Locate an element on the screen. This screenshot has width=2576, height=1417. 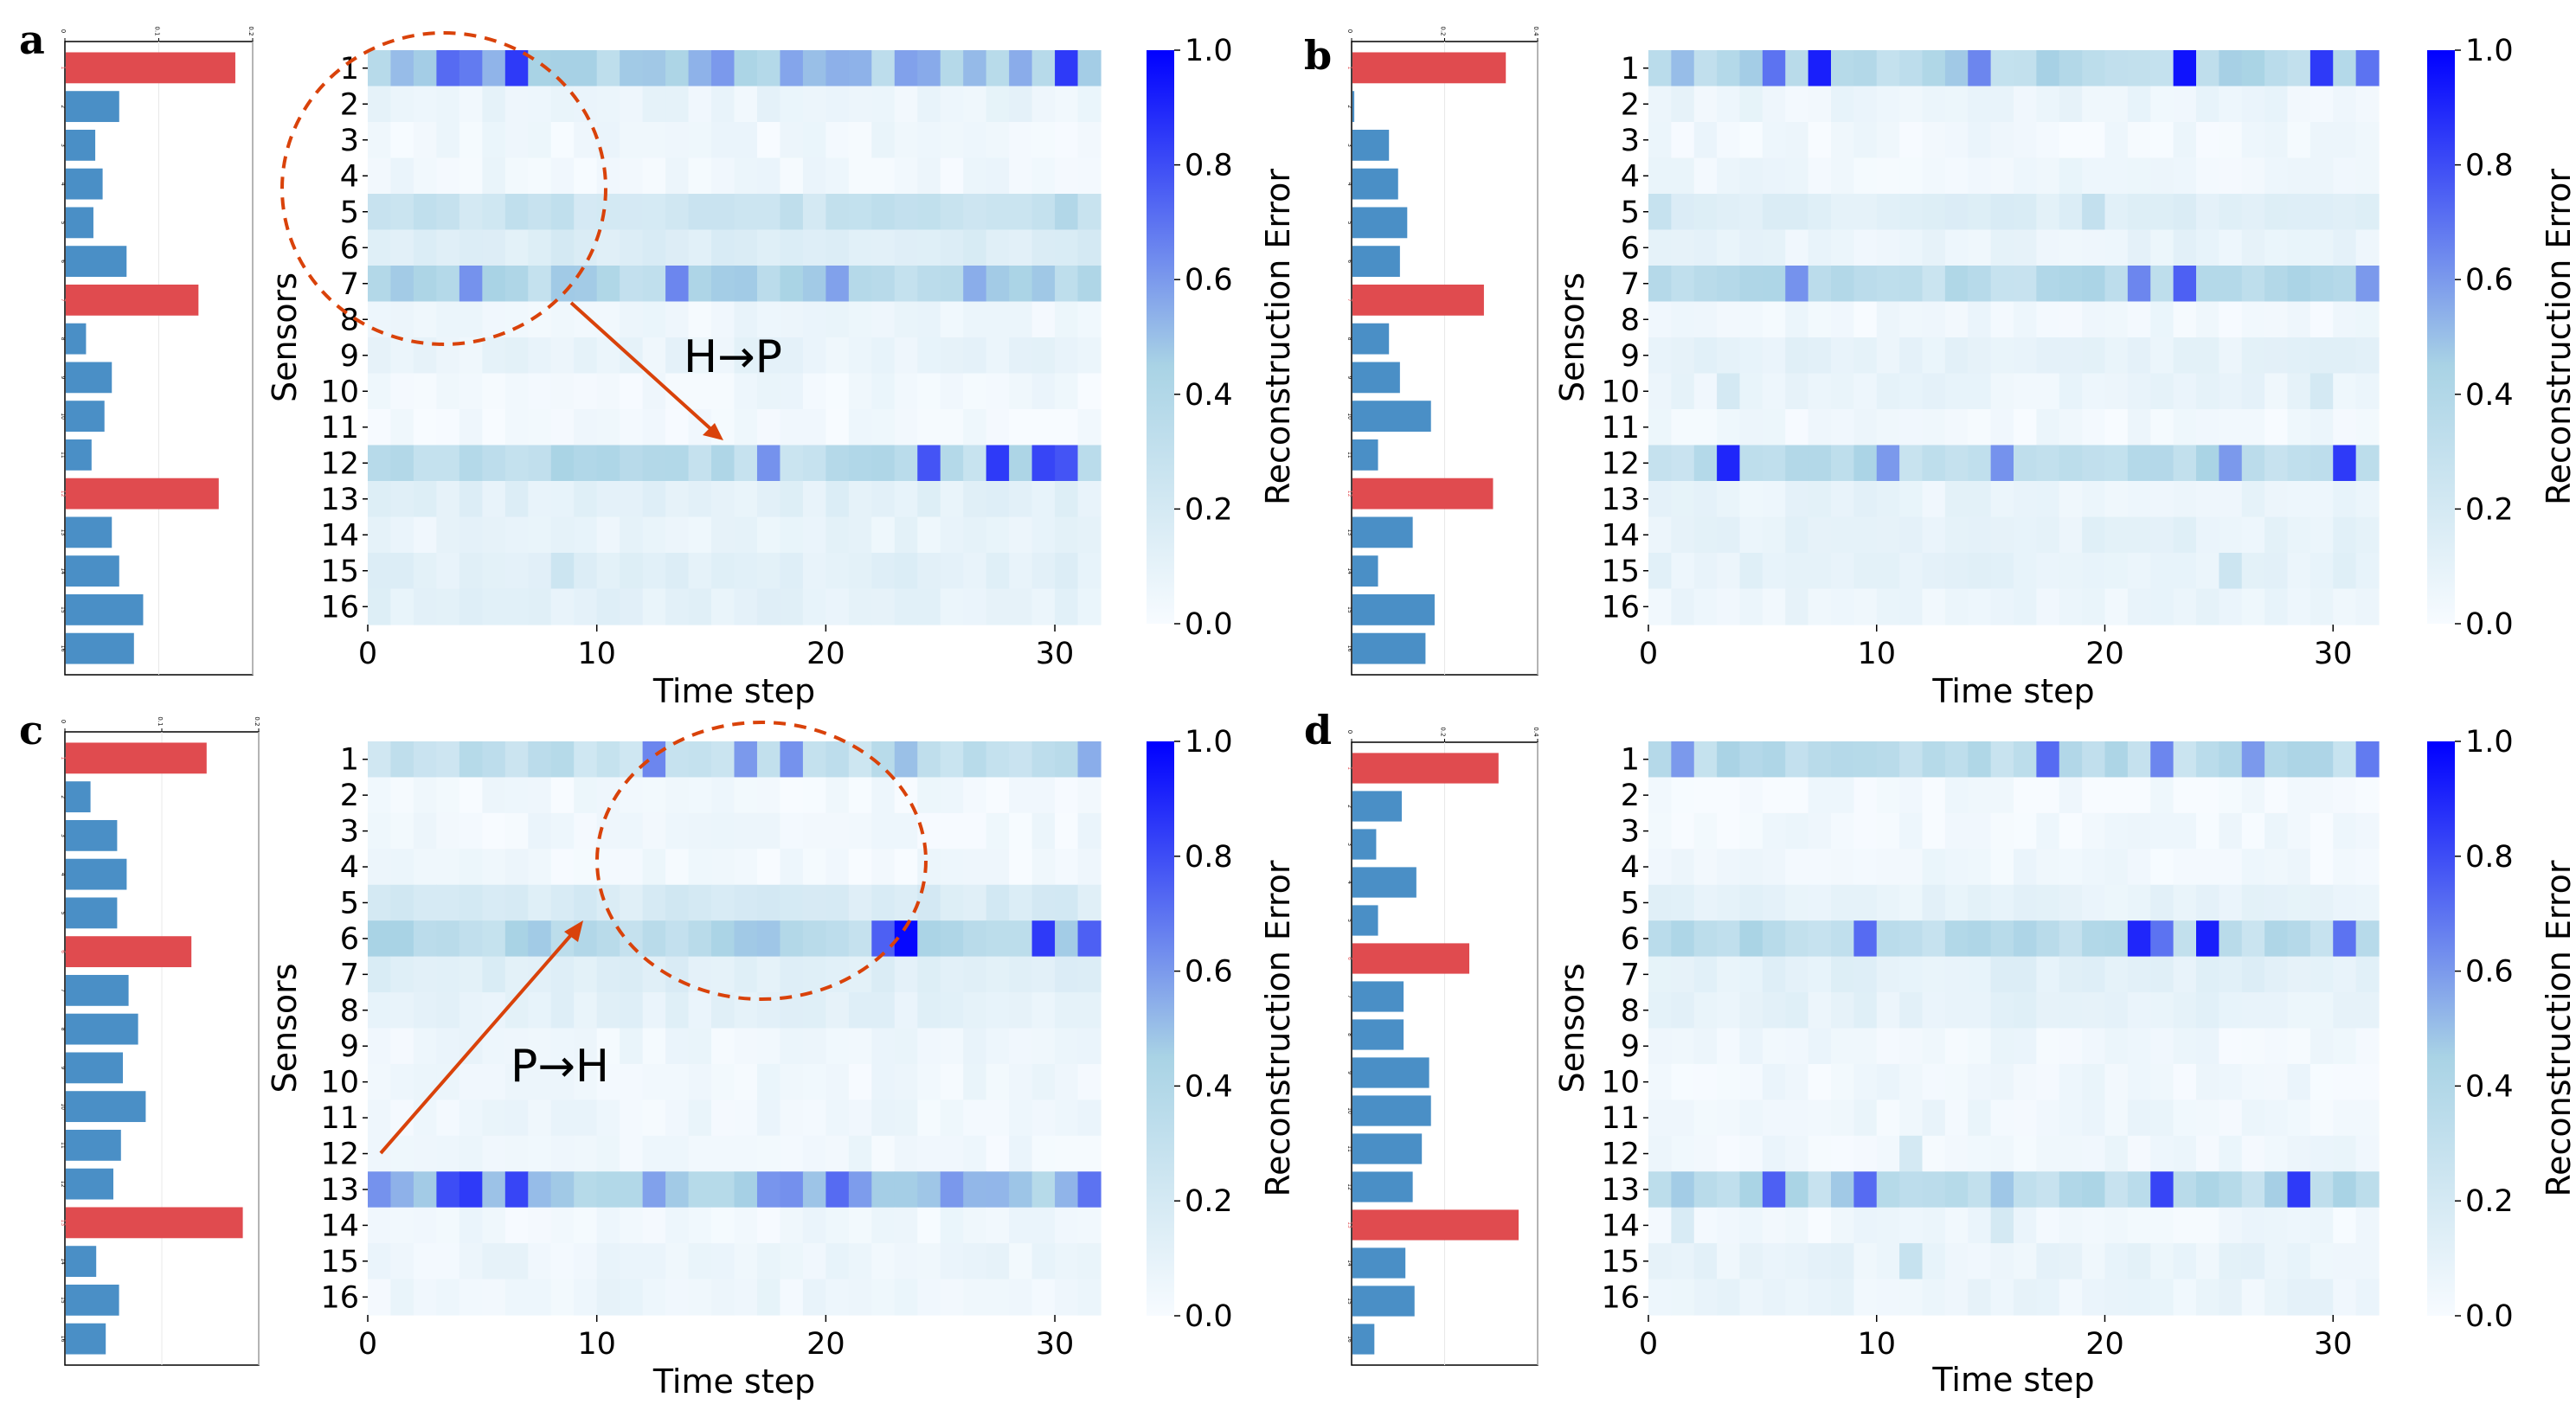
sensor-bar-label: 9 is located at coordinates (1349, 1072).